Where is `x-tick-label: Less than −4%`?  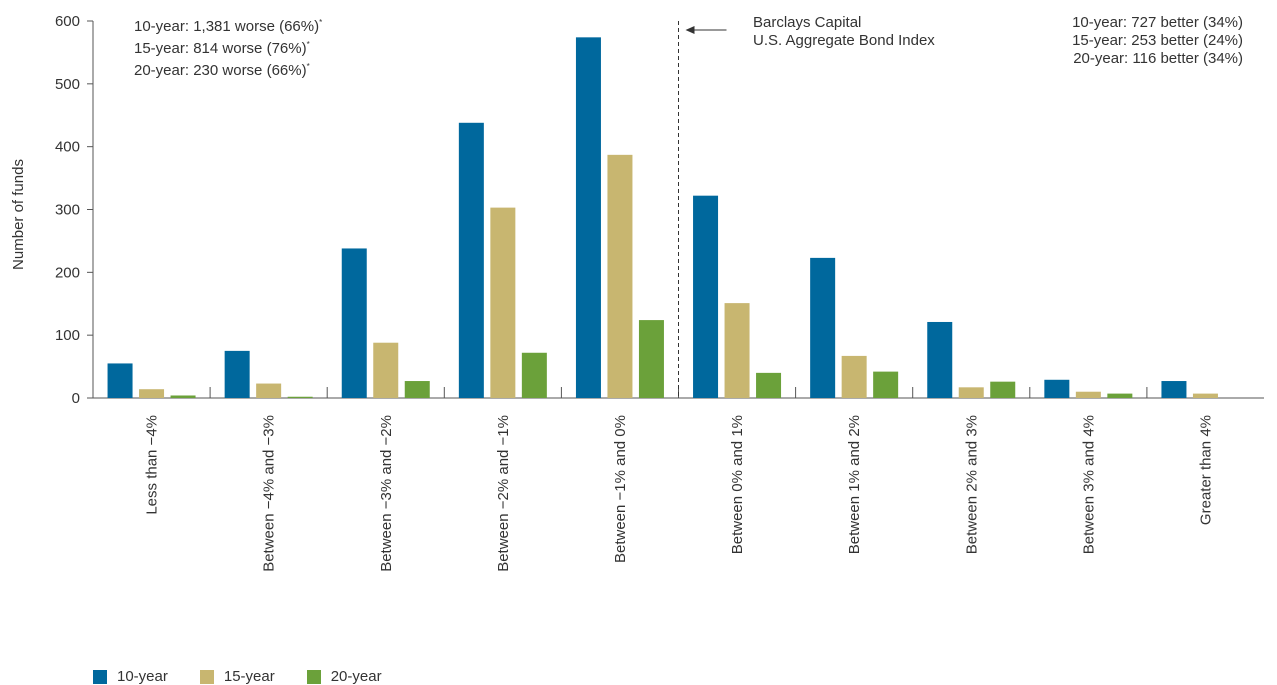 x-tick-label: Less than −4% is located at coordinates (152, 465).